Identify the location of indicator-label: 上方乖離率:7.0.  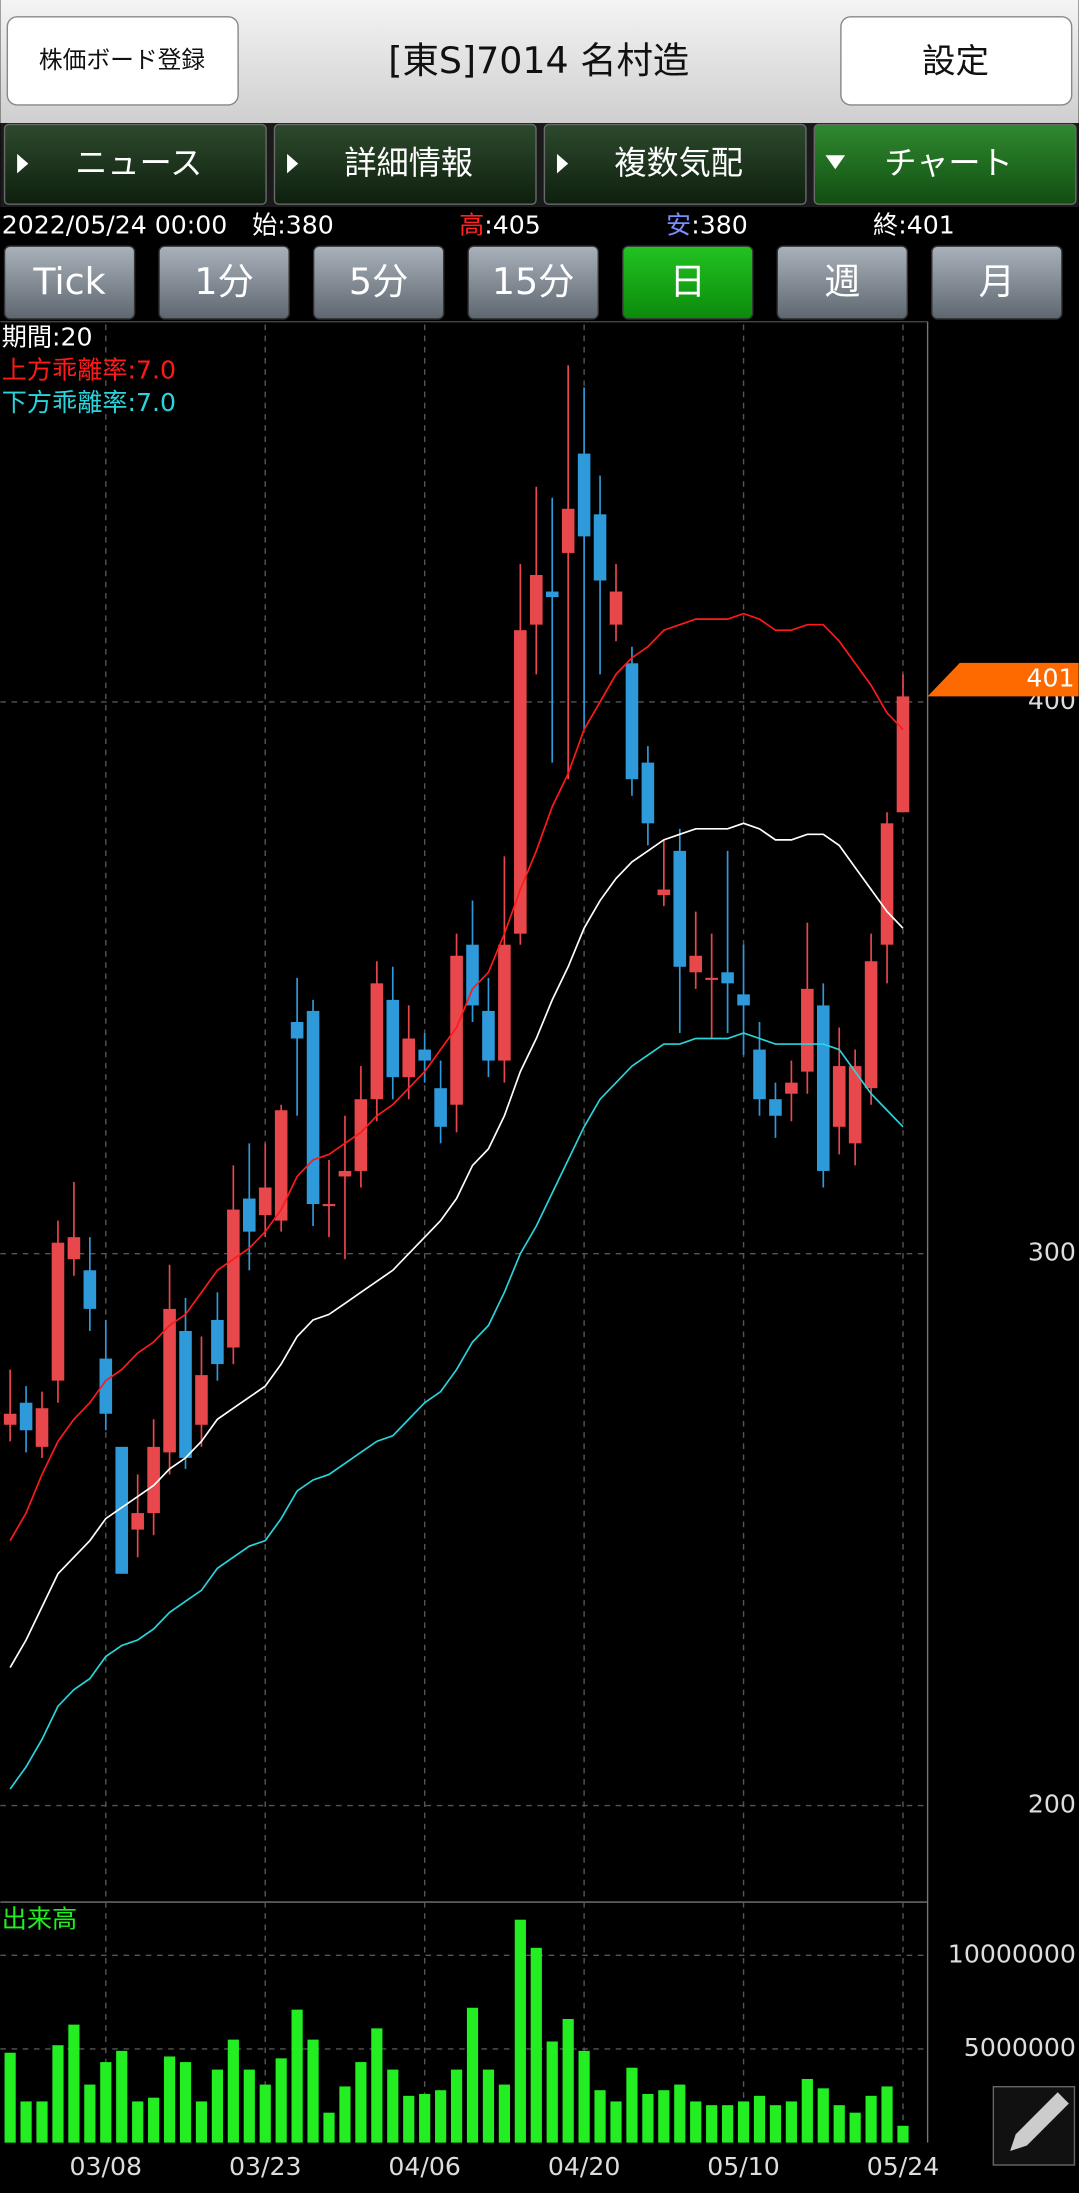
(89, 369).